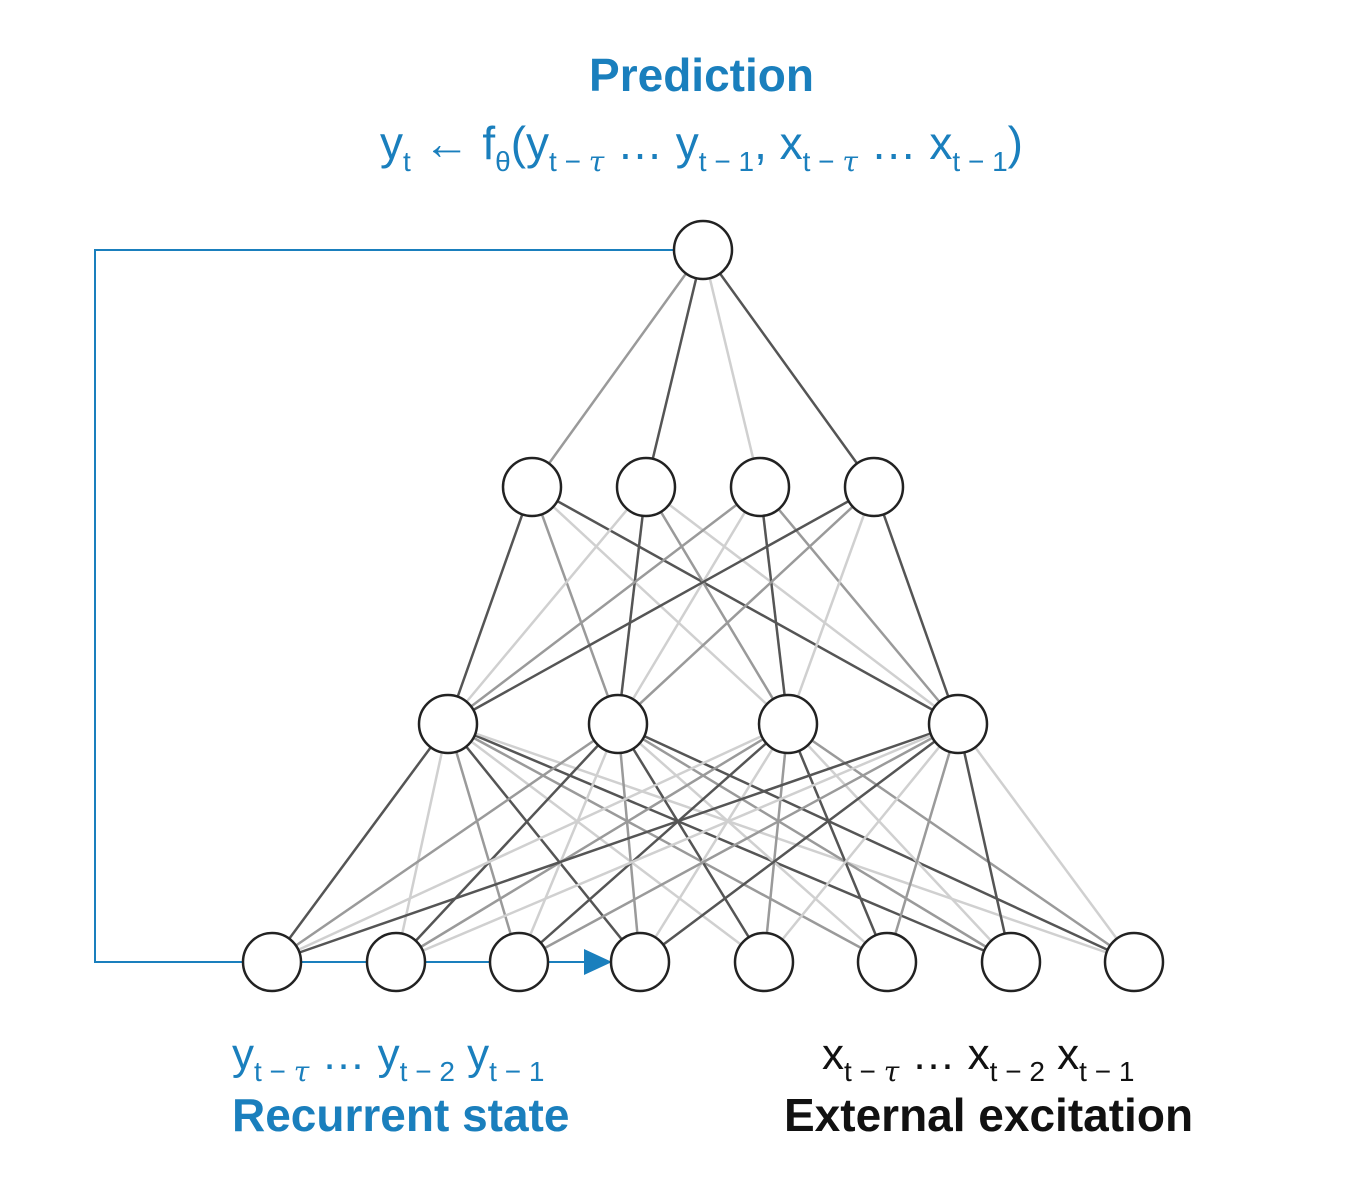 The image size is (1367, 1195). Describe the element at coordinates (980, 161) in the screenshot. I see `formula-x2-sub: t − 1` at that location.